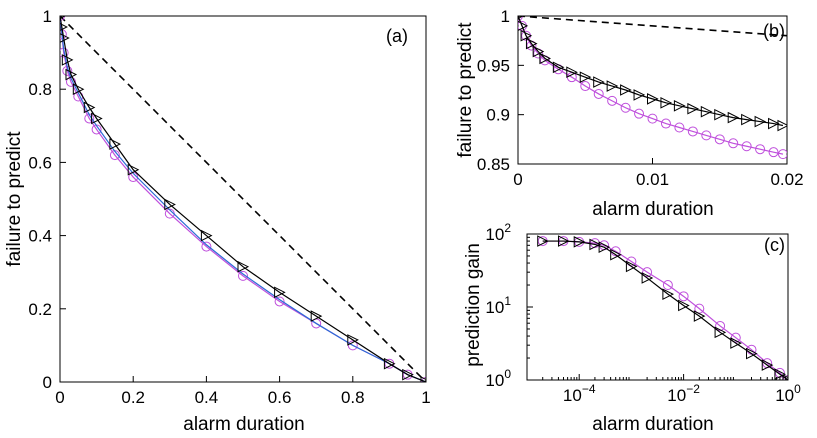  I want to click on panel-c-plot-area, so click(662, 307).